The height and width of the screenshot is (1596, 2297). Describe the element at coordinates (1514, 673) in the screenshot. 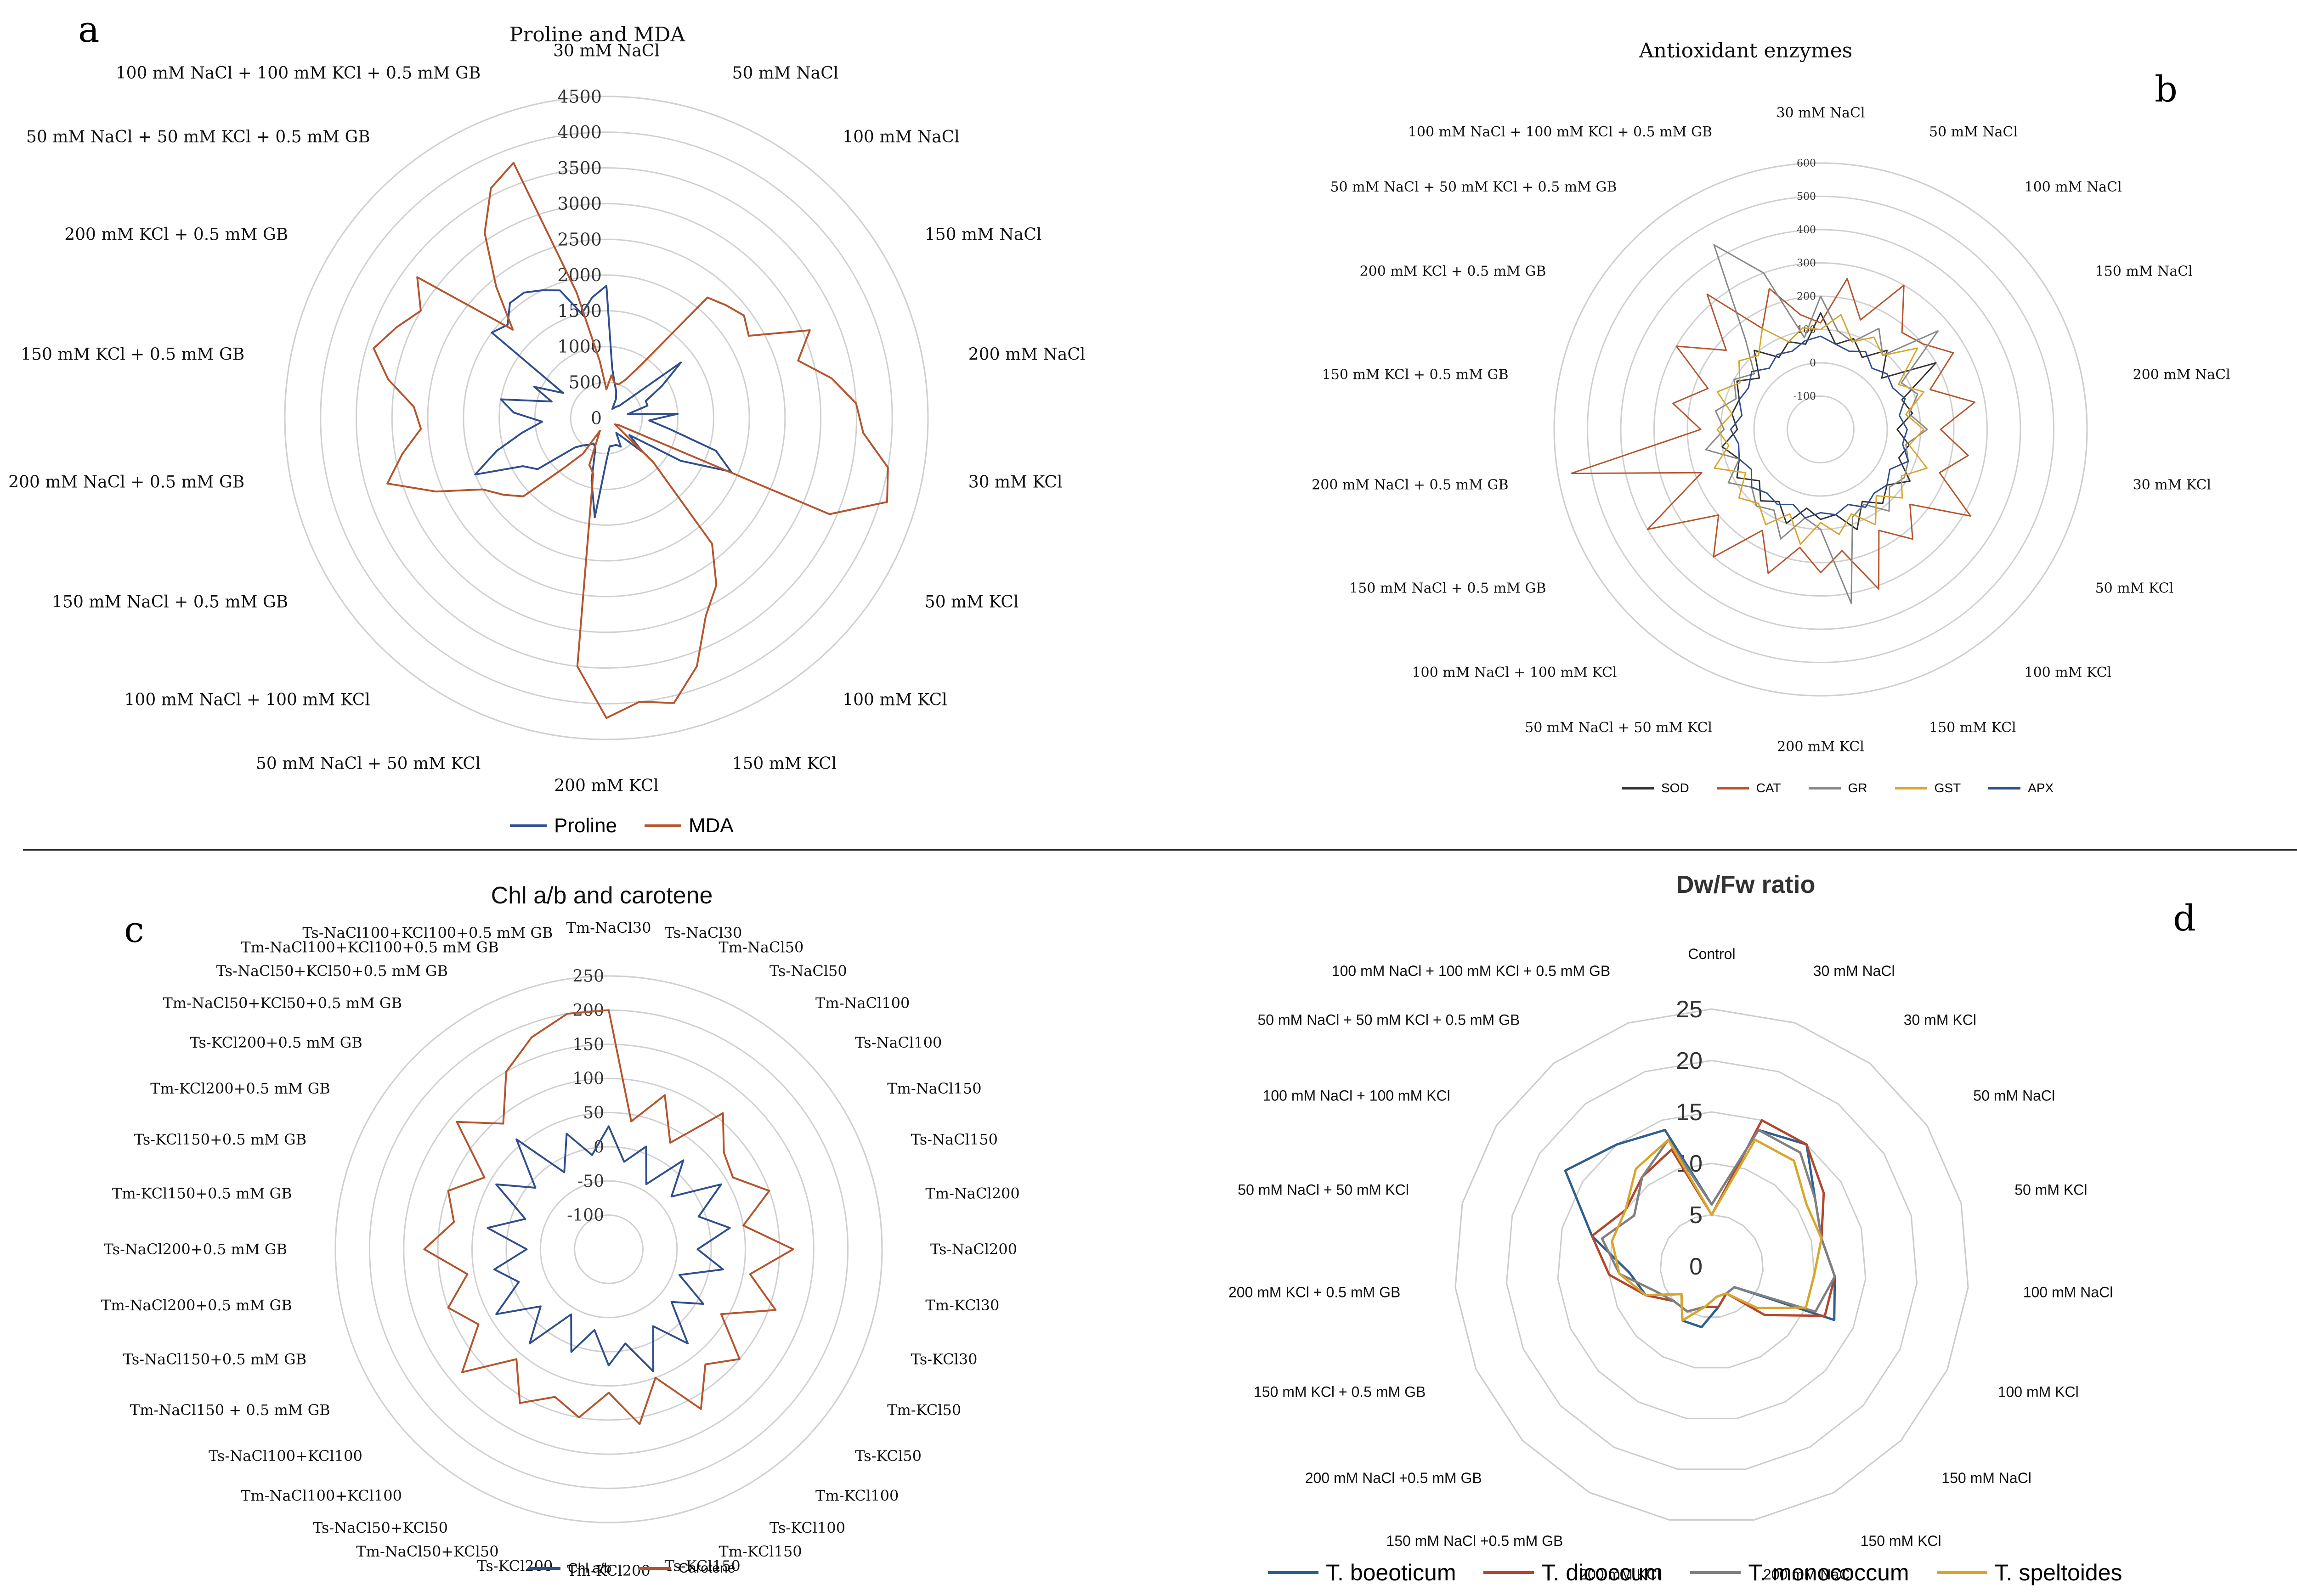

I see `category-label: 100 mM NaCl + 100 mM KCl` at that location.